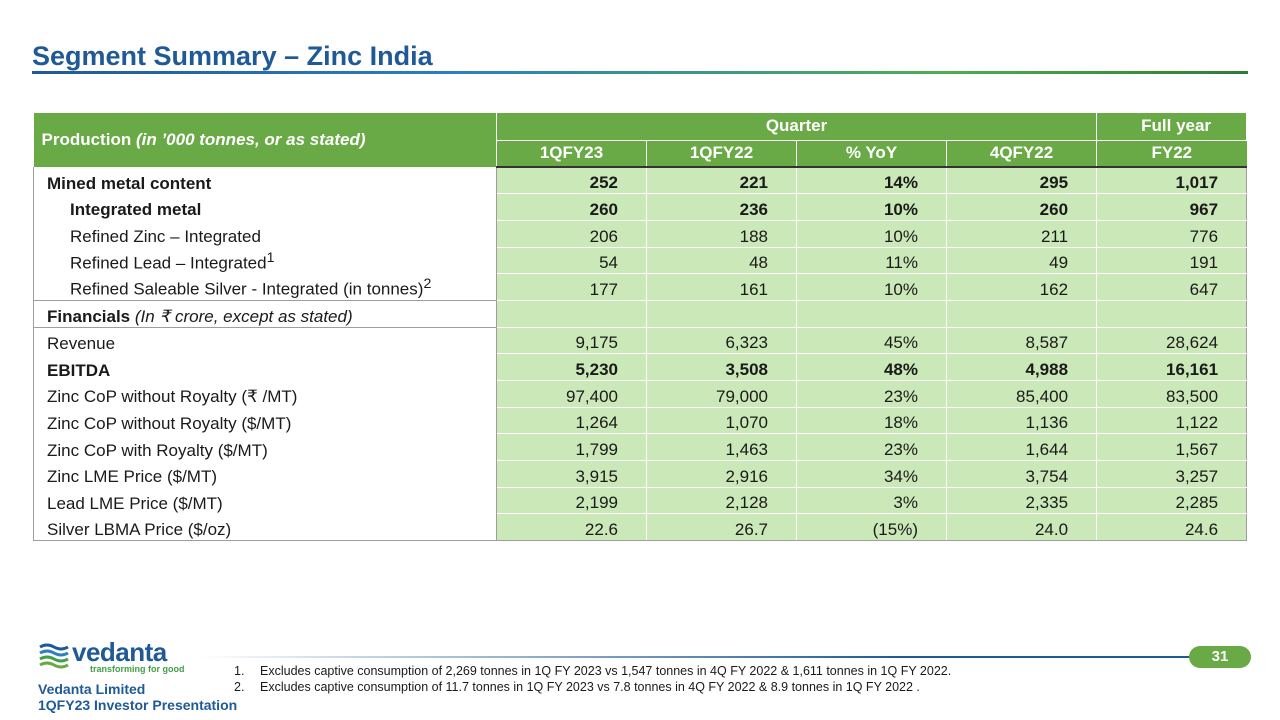 The image size is (1280, 720). I want to click on cell-value: 295, so click(1022, 181).